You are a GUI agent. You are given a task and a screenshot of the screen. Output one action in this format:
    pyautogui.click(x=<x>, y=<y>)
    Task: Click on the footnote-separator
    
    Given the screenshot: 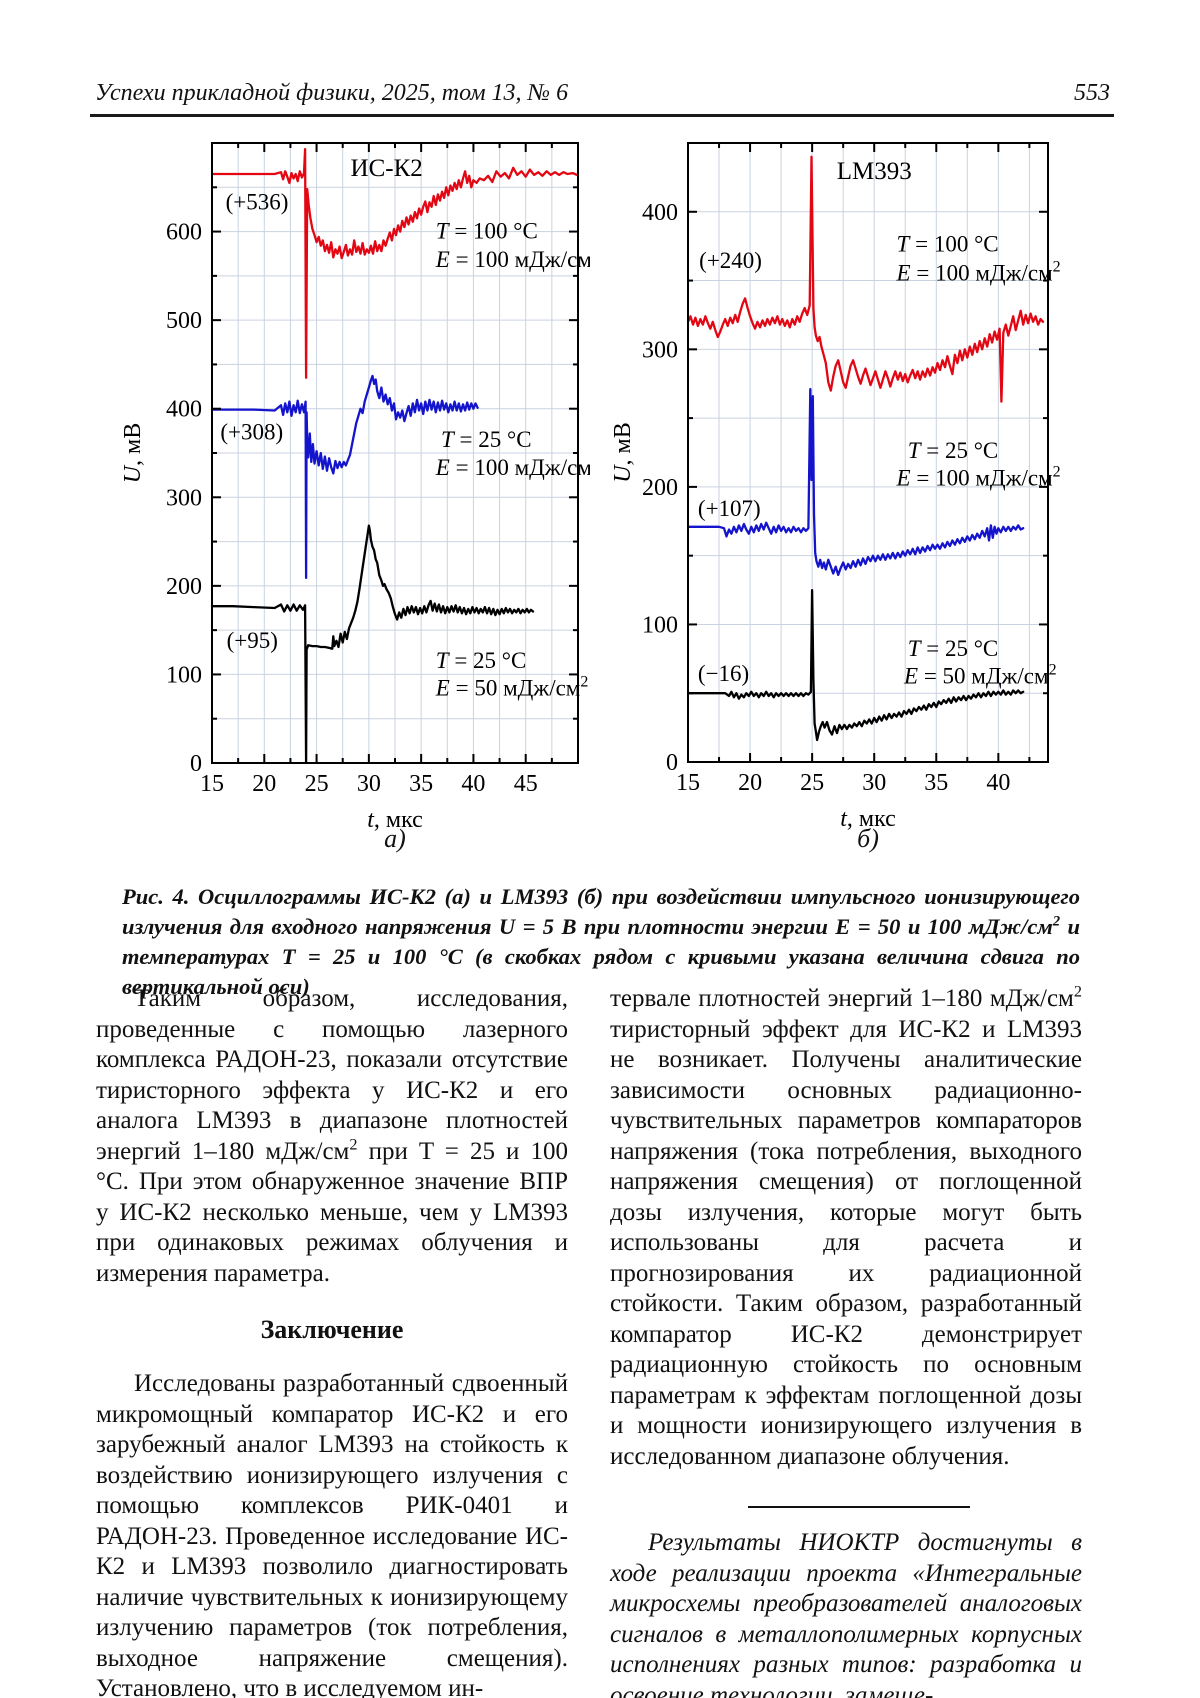 What is the action you would take?
    pyautogui.click(x=859, y=1507)
    